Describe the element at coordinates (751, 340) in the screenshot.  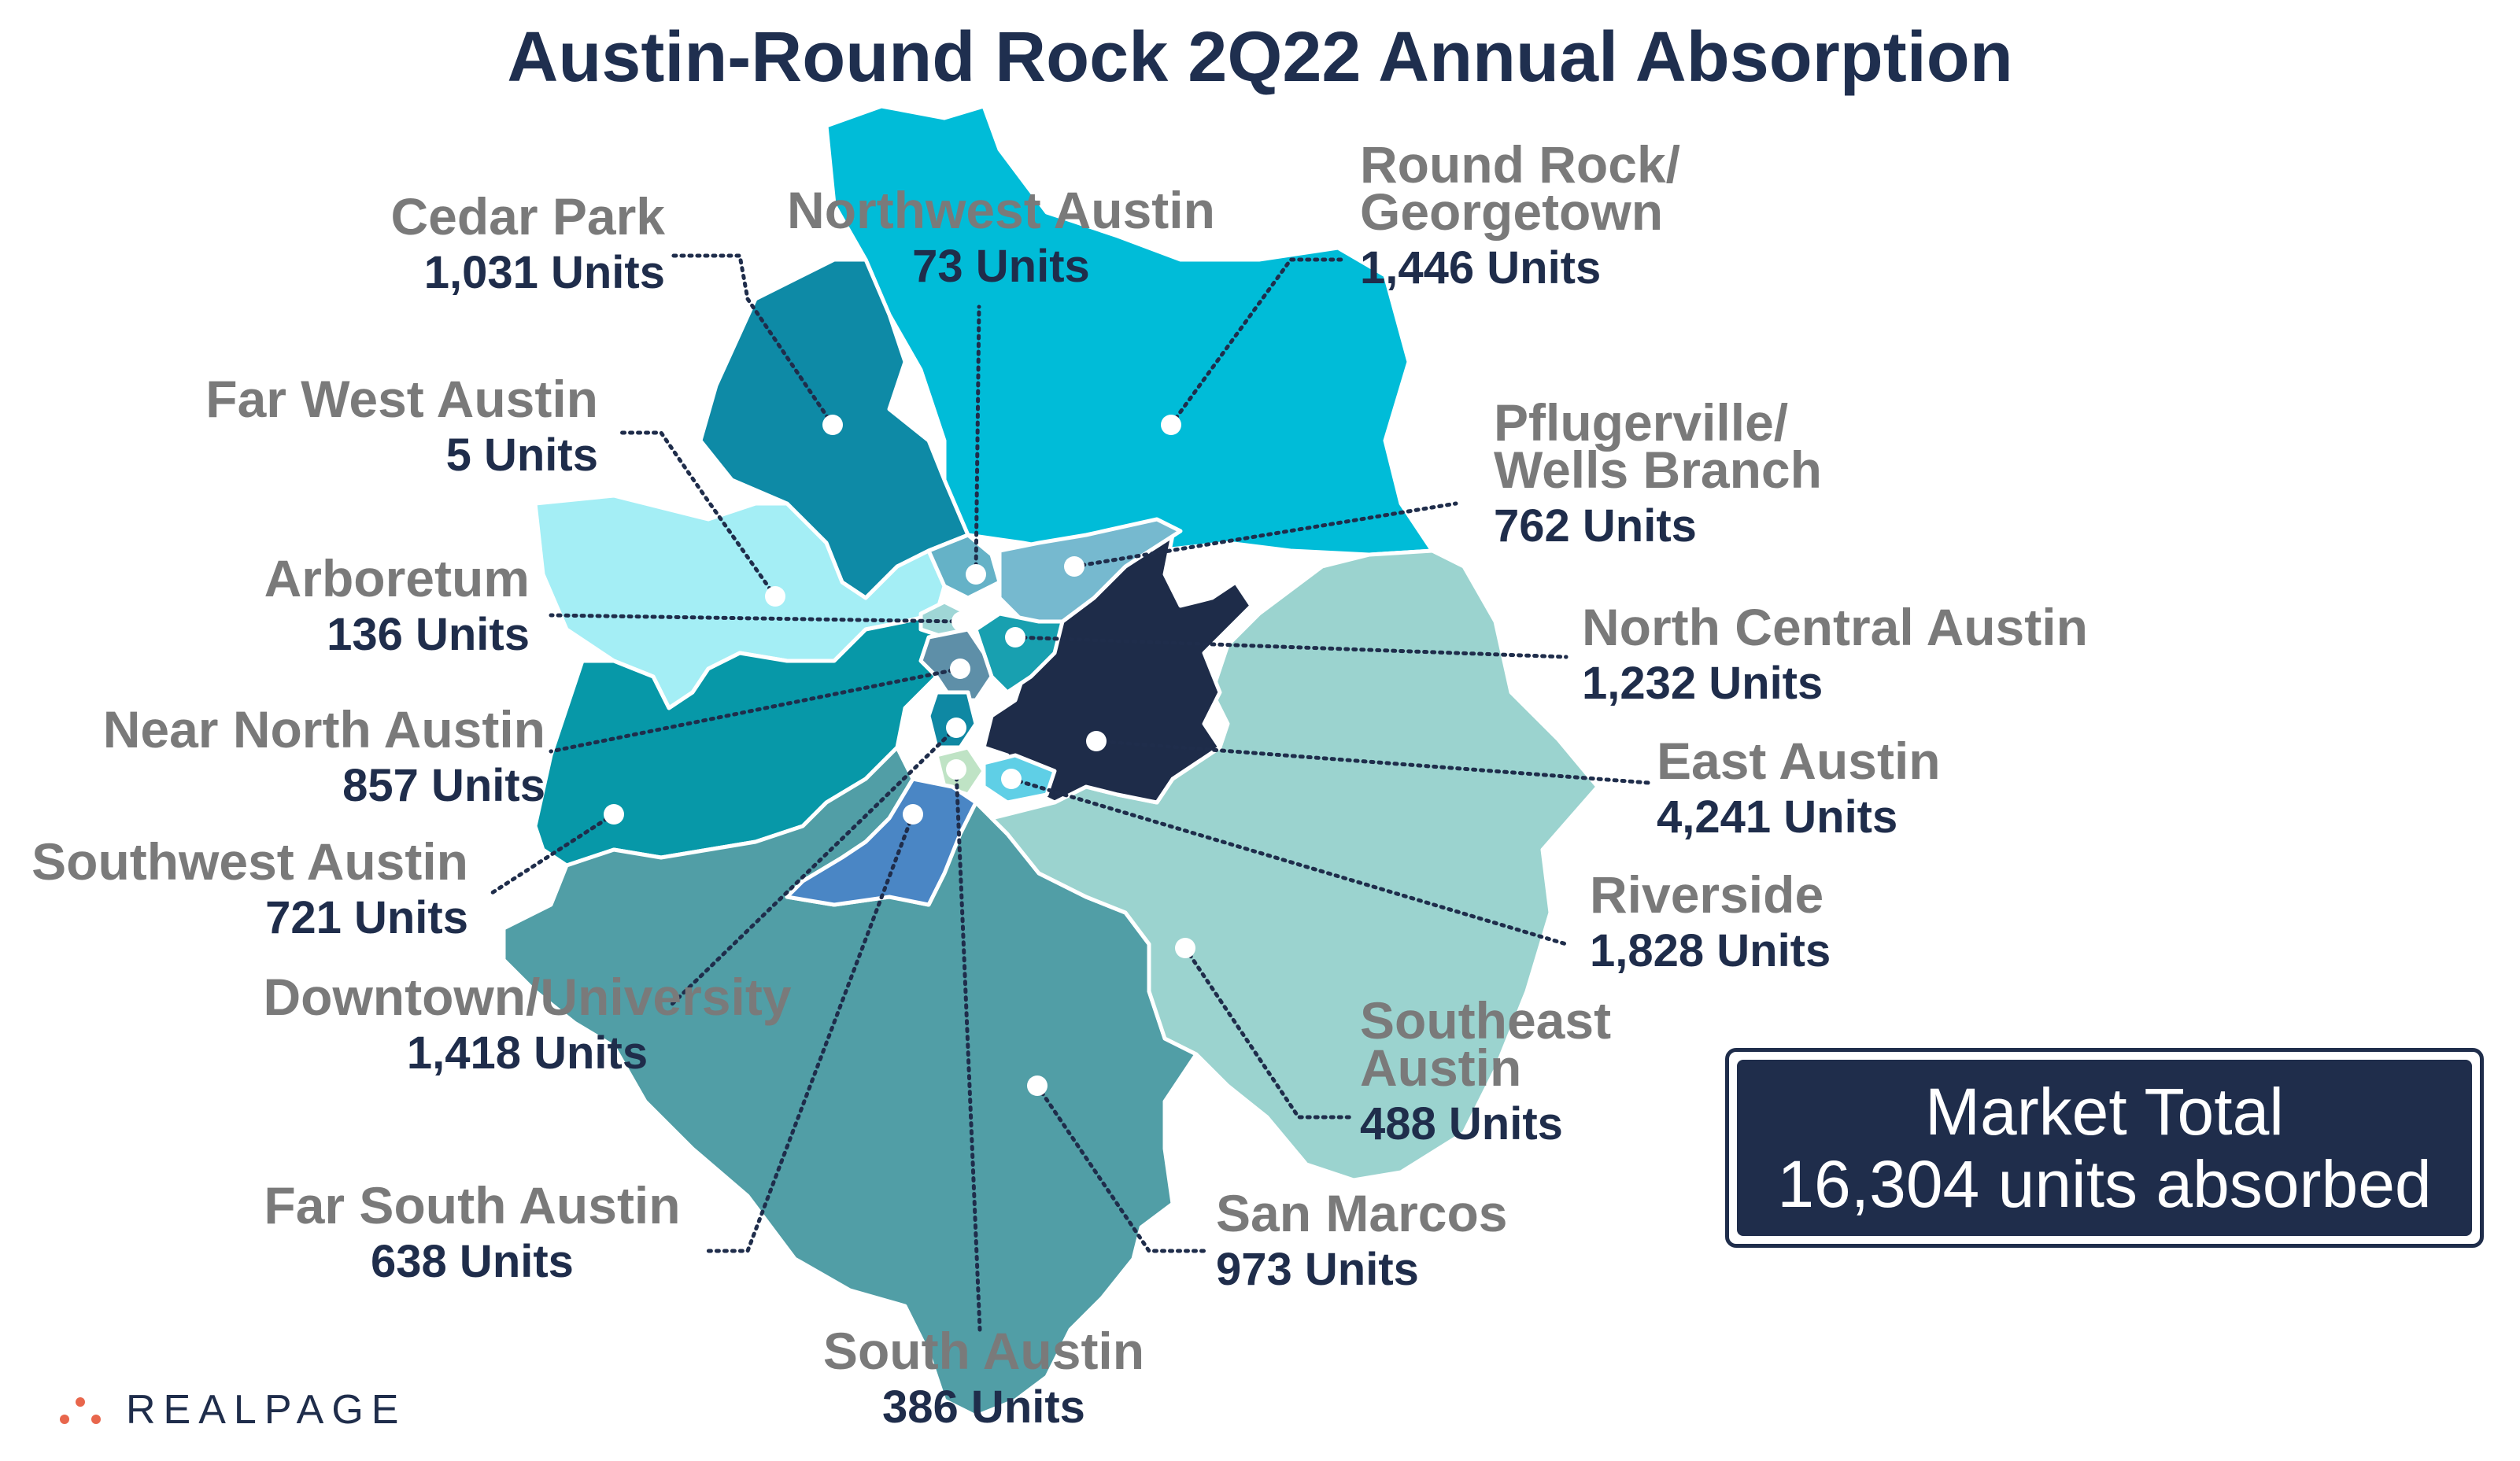
I see `leader-line-cedar-park` at that location.